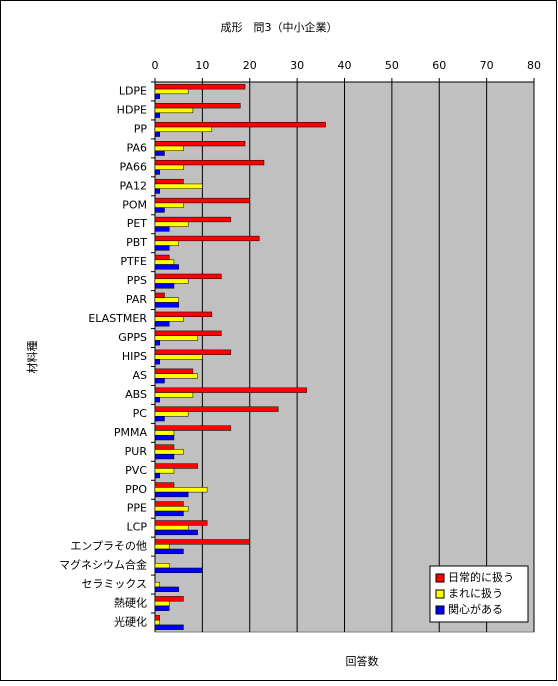 The width and height of the screenshot is (558, 686). Describe the element at coordinates (133, 185) in the screenshot. I see `y-tick-label: PA12` at that location.